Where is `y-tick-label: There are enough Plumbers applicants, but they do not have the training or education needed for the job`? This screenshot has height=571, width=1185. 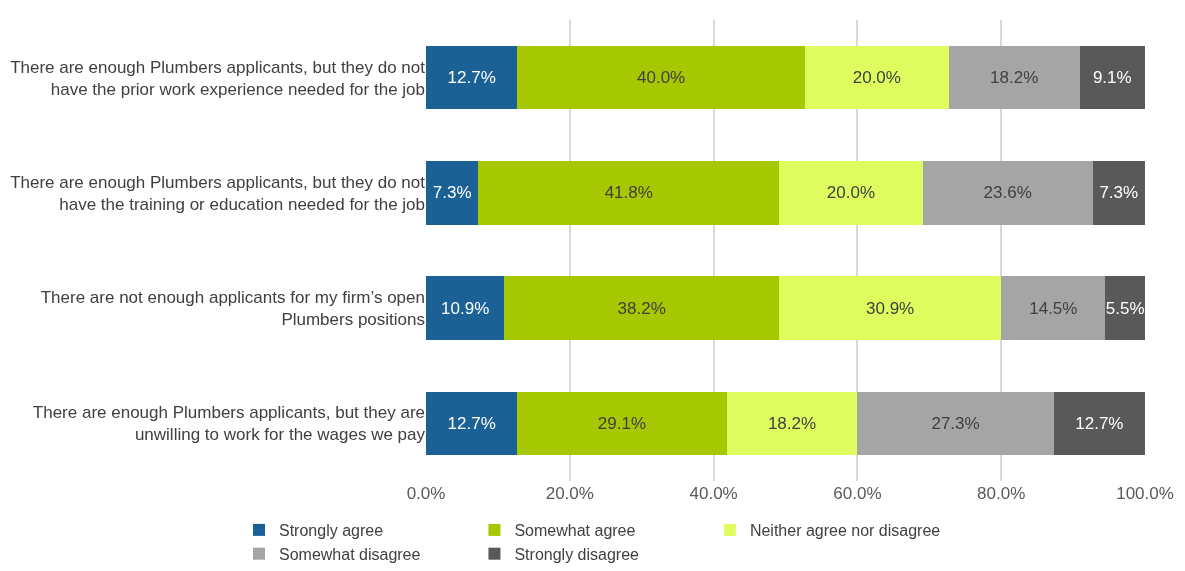 y-tick-label: There are enough Plumbers applicants, but they do not have the training or education needed for the job is located at coordinates (218, 193).